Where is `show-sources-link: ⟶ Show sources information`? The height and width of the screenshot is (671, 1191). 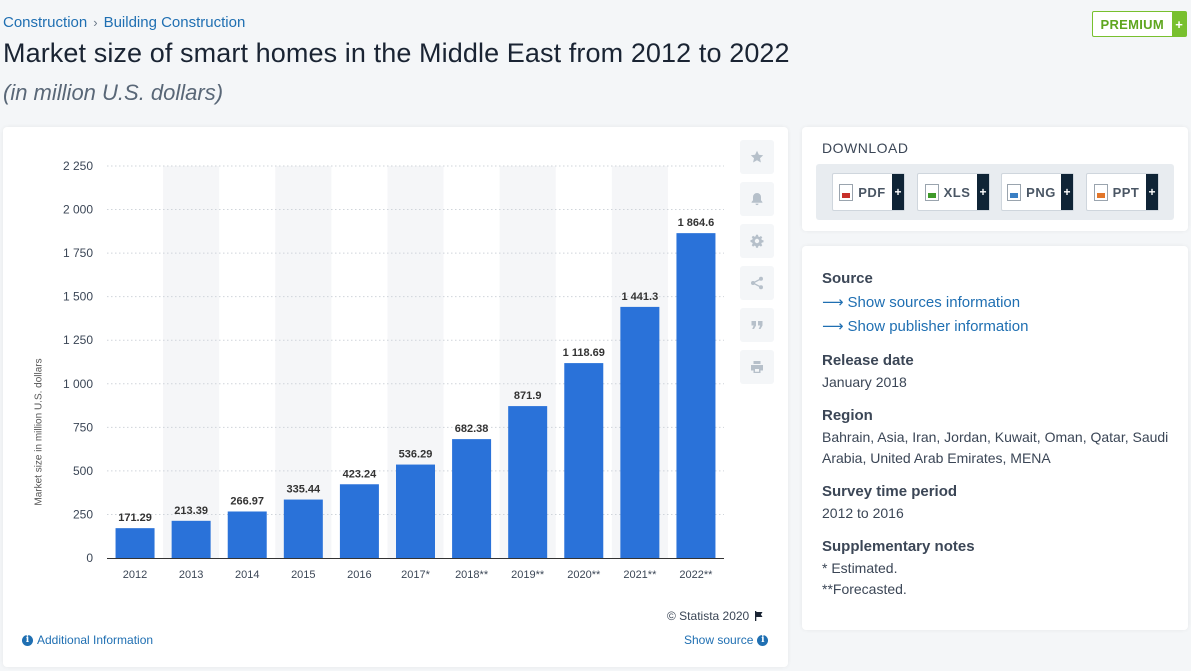 show-sources-link: ⟶ Show sources information is located at coordinates (921, 302).